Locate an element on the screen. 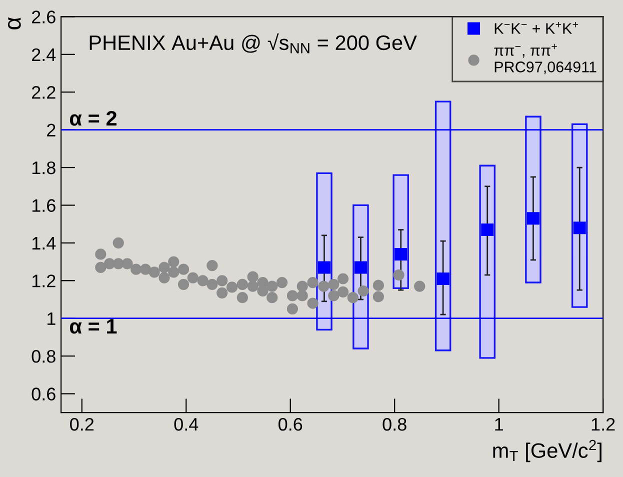  y-tick-label: 2.2 is located at coordinates (44, 92).